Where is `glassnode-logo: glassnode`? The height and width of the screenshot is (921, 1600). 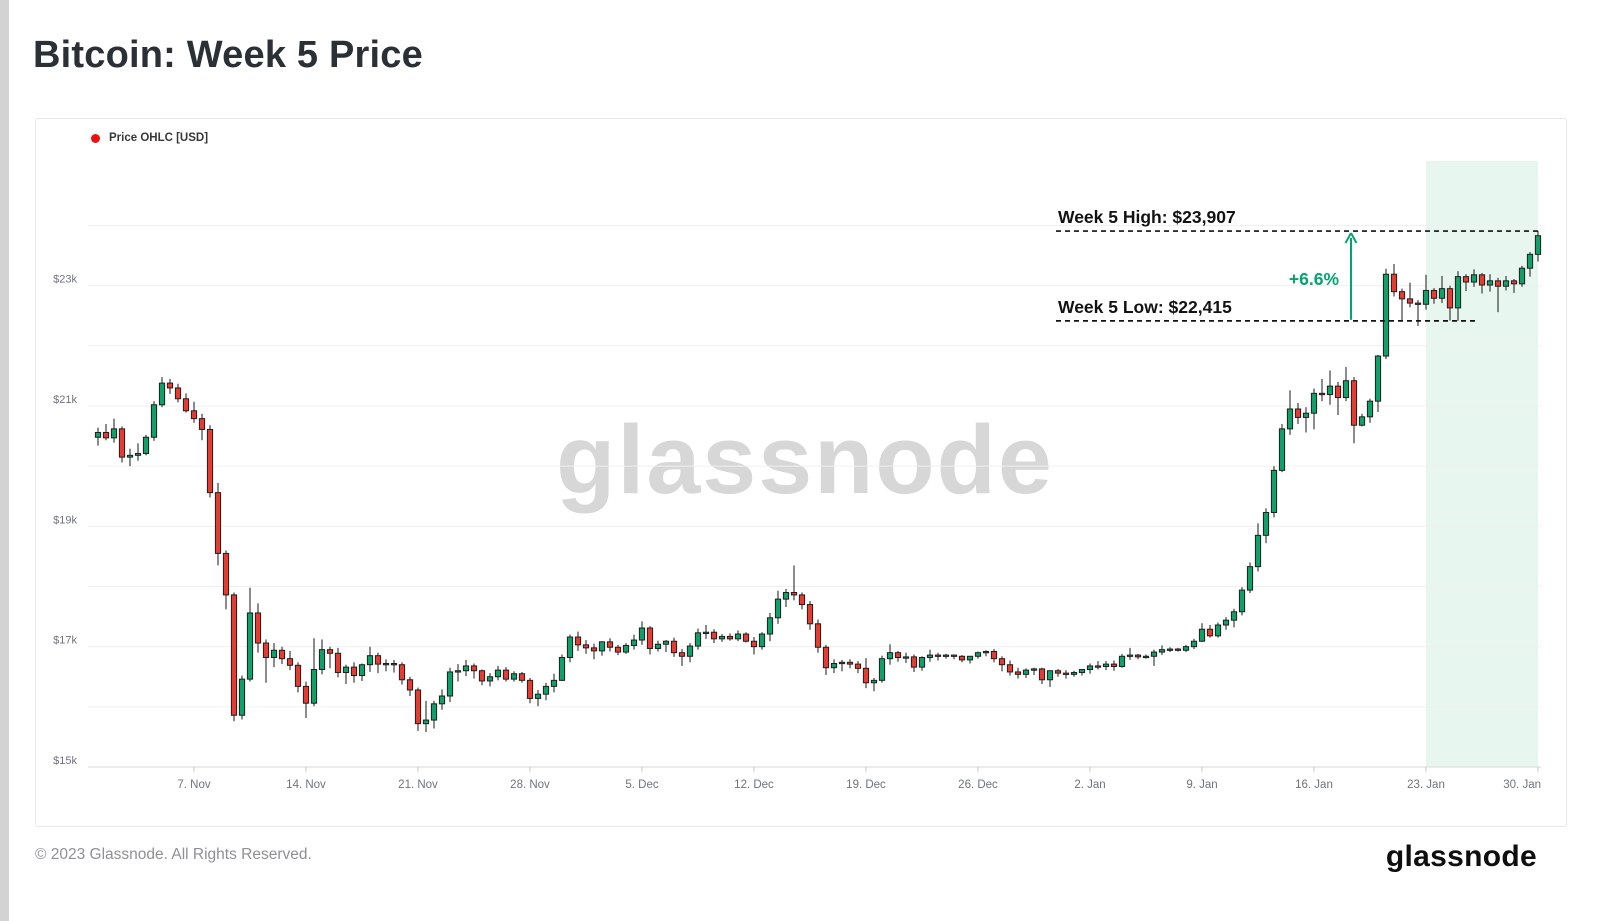 glassnode-logo: glassnode is located at coordinates (1461, 856).